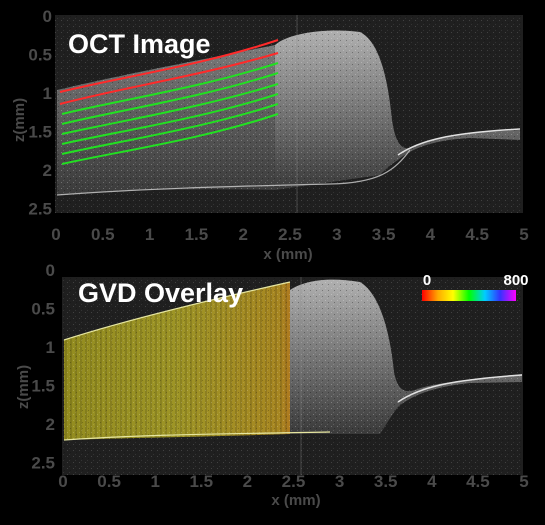 The width and height of the screenshot is (545, 525). Describe the element at coordinates (160, 293) in the screenshot. I see `panel-title: GVD Overlay` at that location.